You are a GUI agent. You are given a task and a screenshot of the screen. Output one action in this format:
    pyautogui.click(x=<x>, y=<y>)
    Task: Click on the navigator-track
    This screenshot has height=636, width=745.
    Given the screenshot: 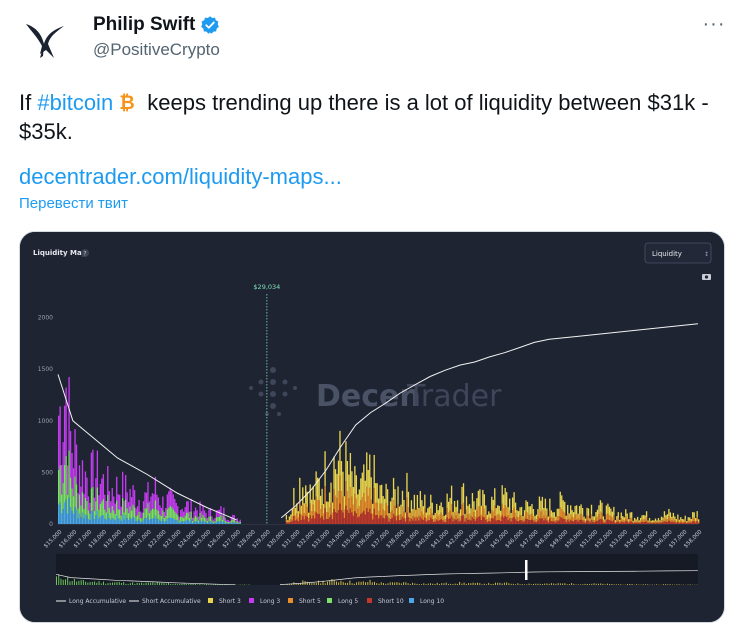 What is the action you would take?
    pyautogui.click(x=377, y=569)
    